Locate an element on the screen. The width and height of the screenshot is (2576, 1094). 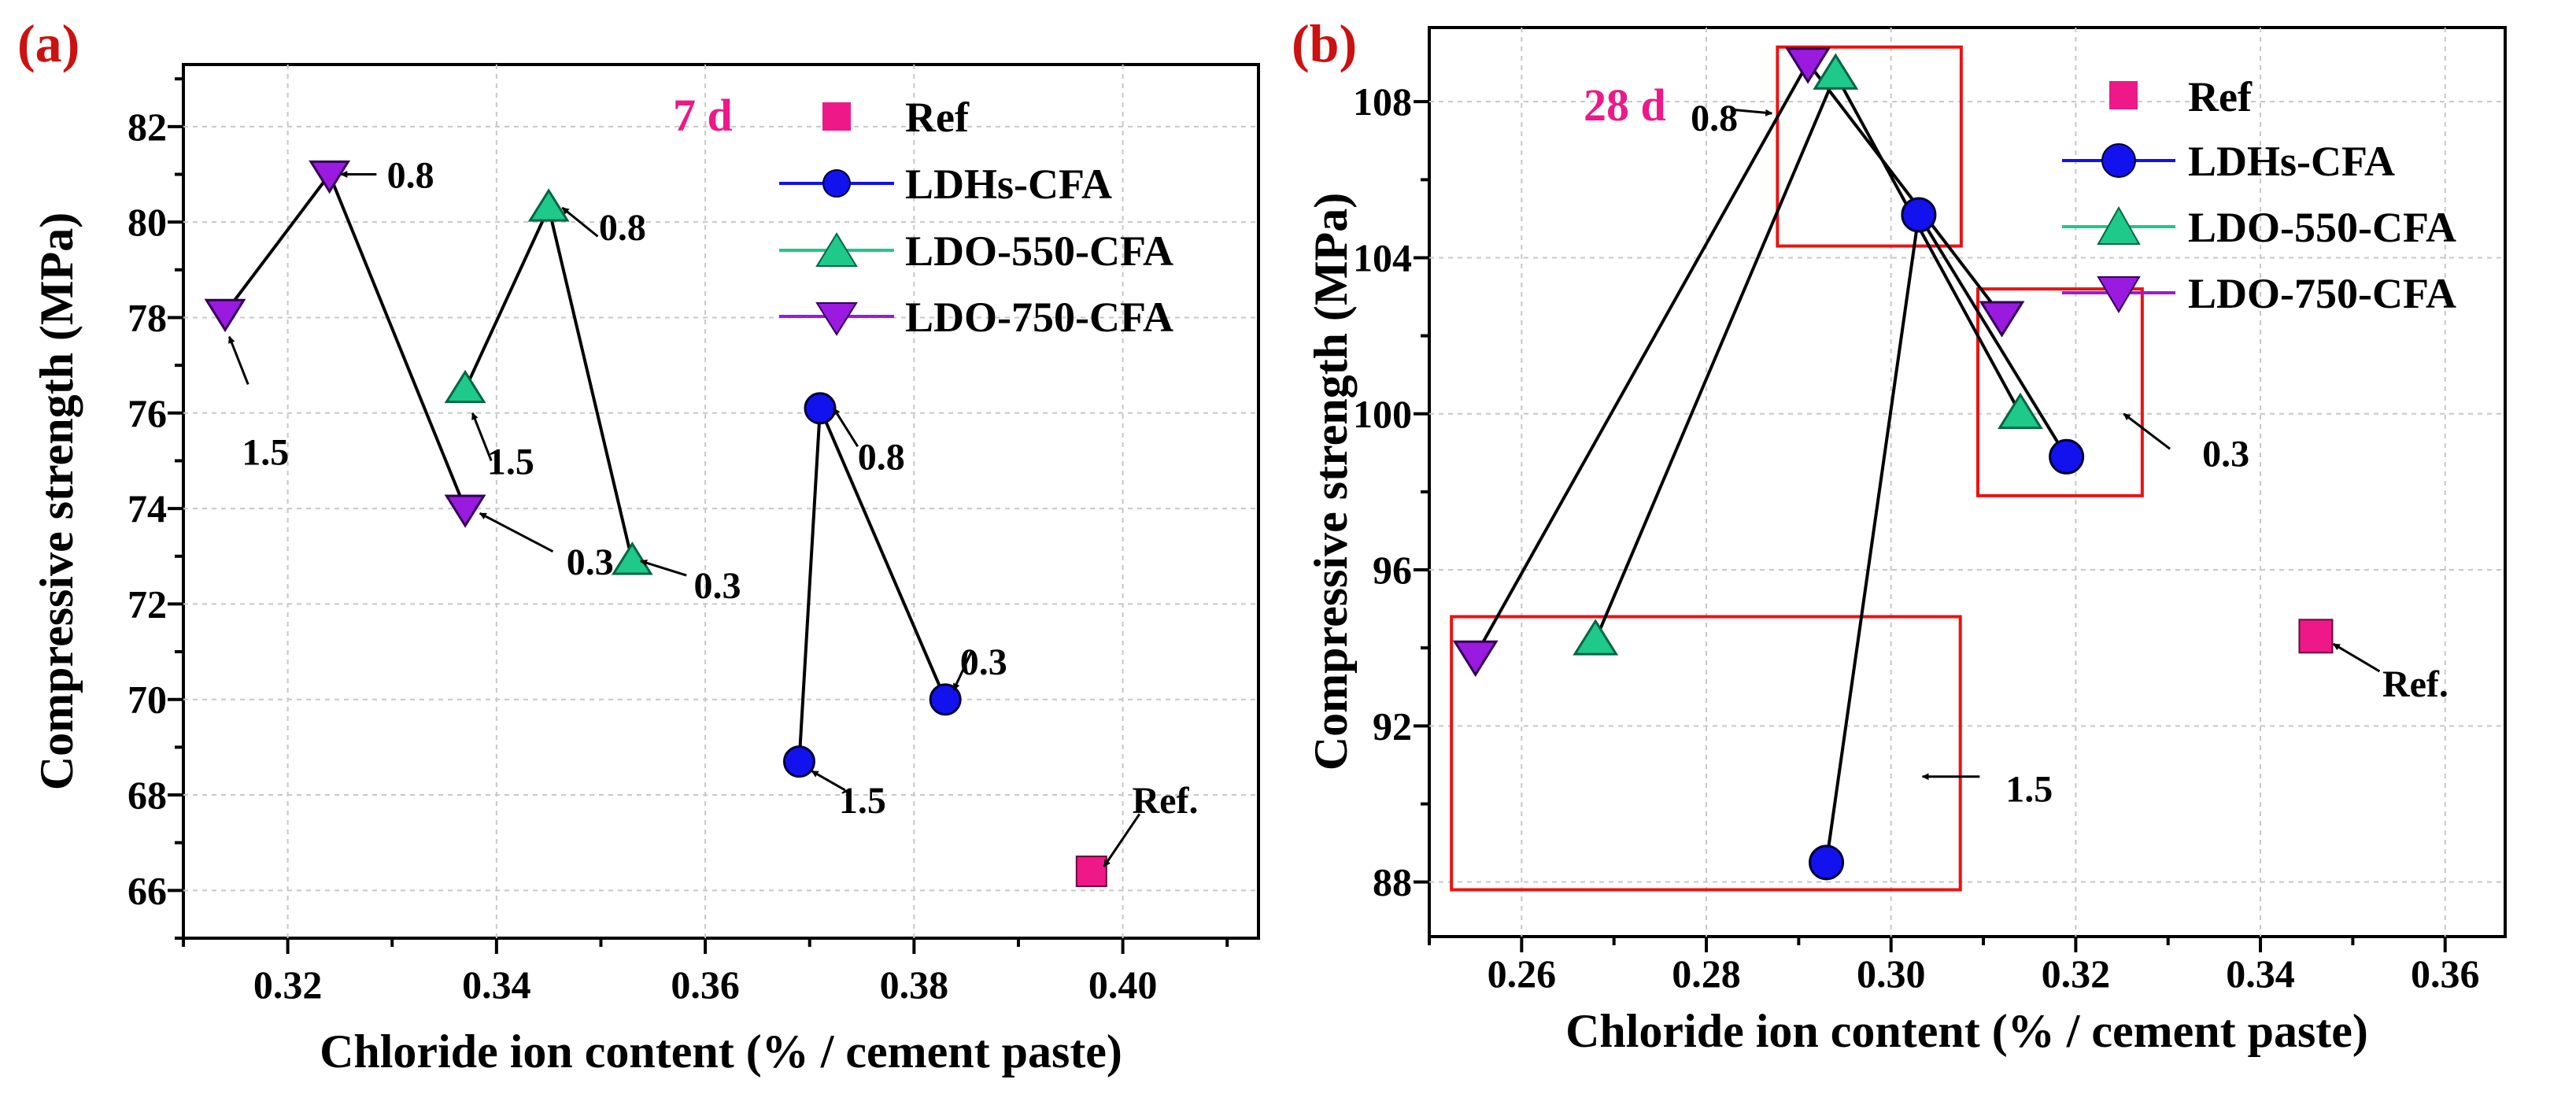
x-tick-labels: 0.26 0.28 0.30 0.32 0.34 0.36 is located at coordinates (1984, 974).